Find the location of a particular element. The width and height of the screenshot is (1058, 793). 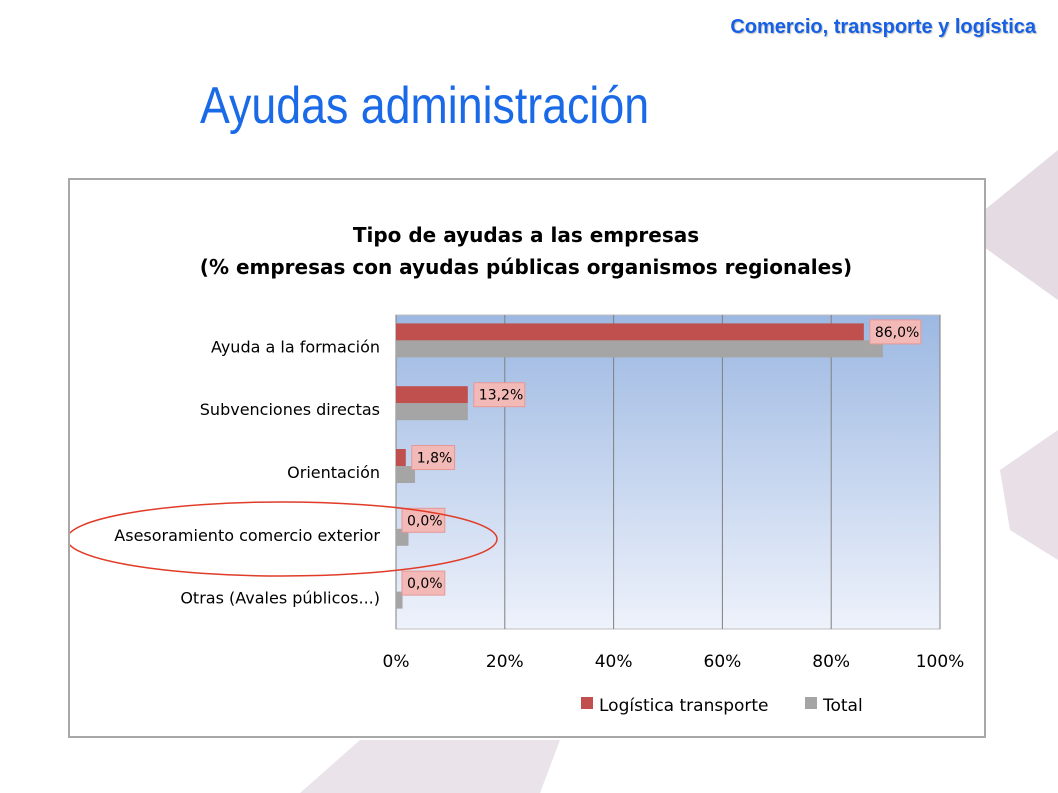

x-tick-label: 80% is located at coordinates (831, 662).